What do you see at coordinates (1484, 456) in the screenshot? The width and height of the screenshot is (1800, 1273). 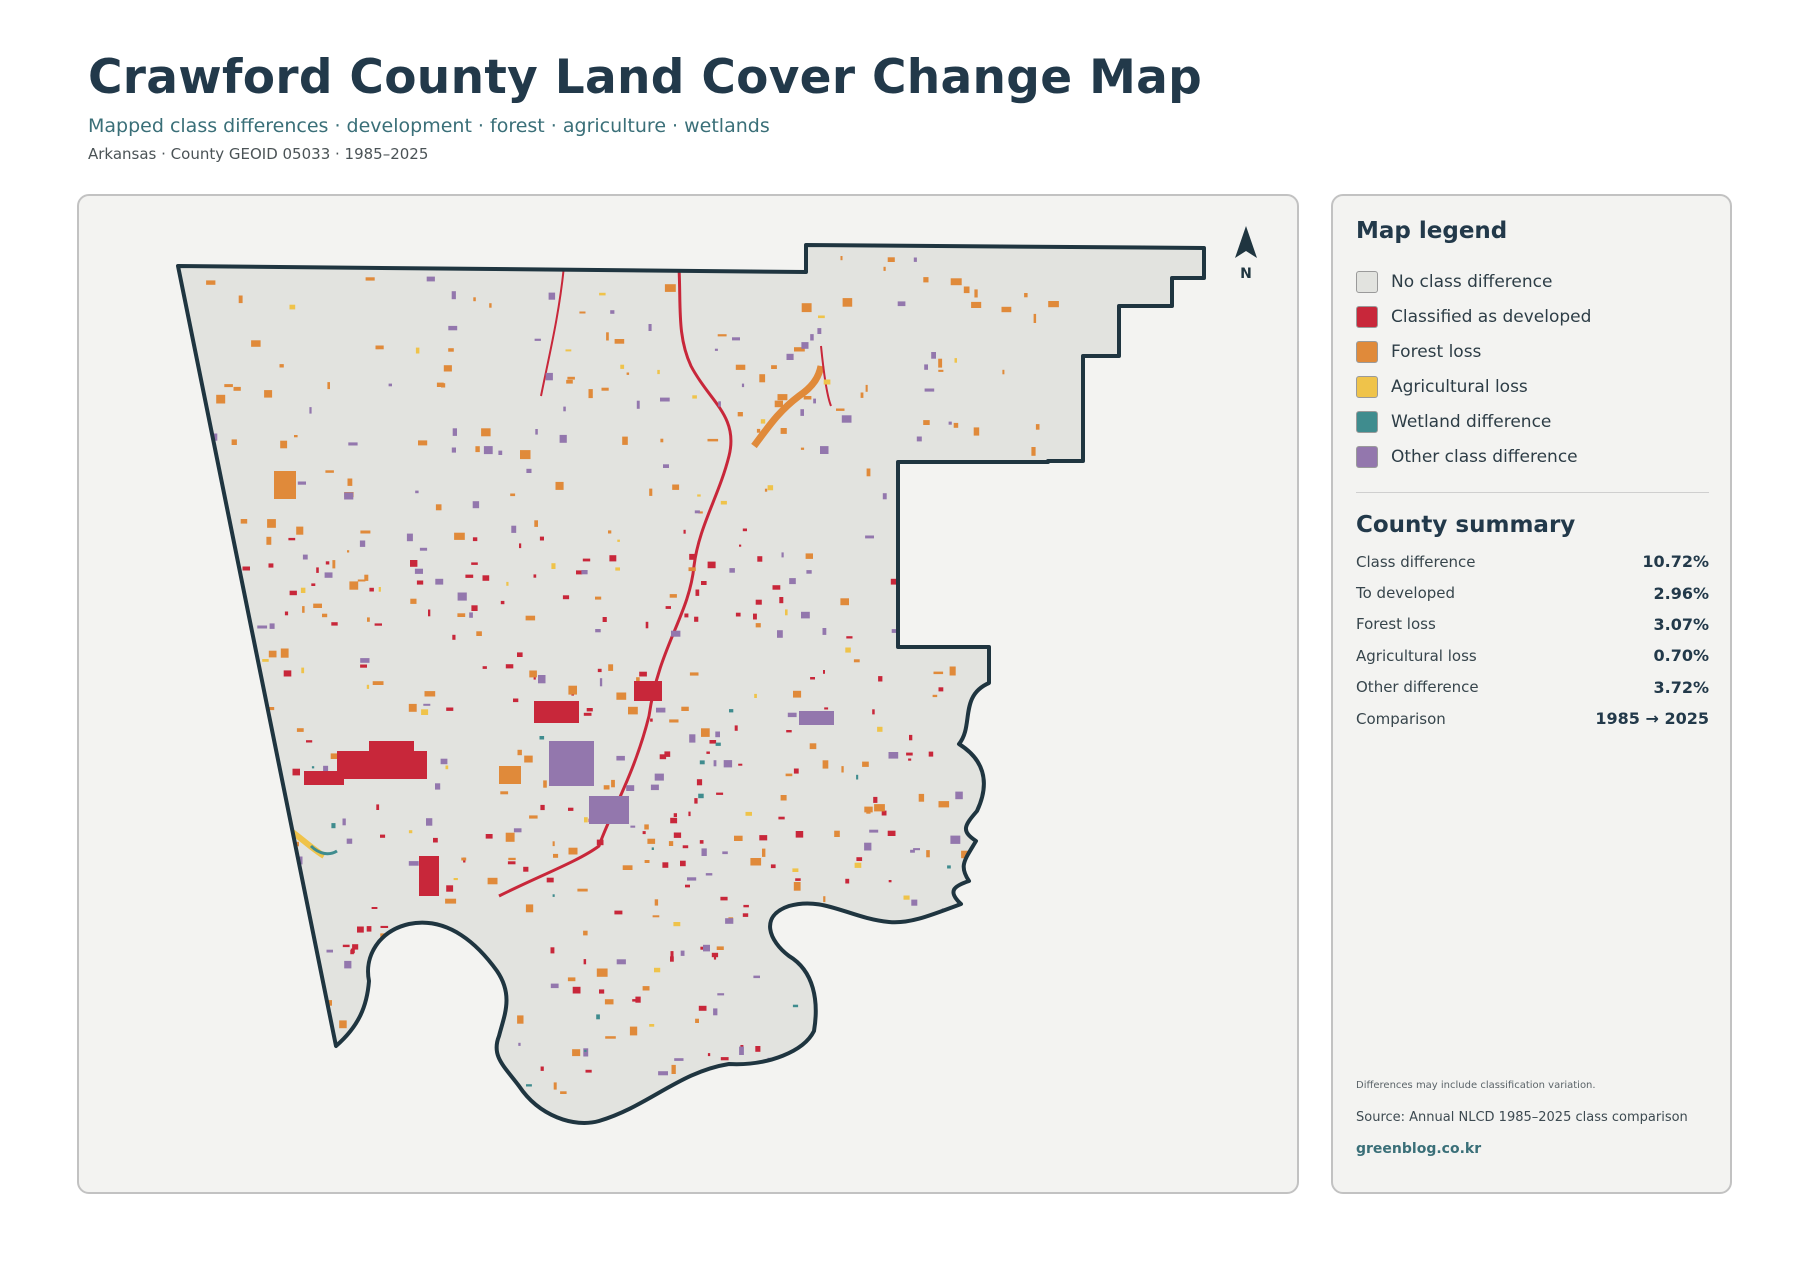 I see `legend-label: Other class difference` at bounding box center [1484, 456].